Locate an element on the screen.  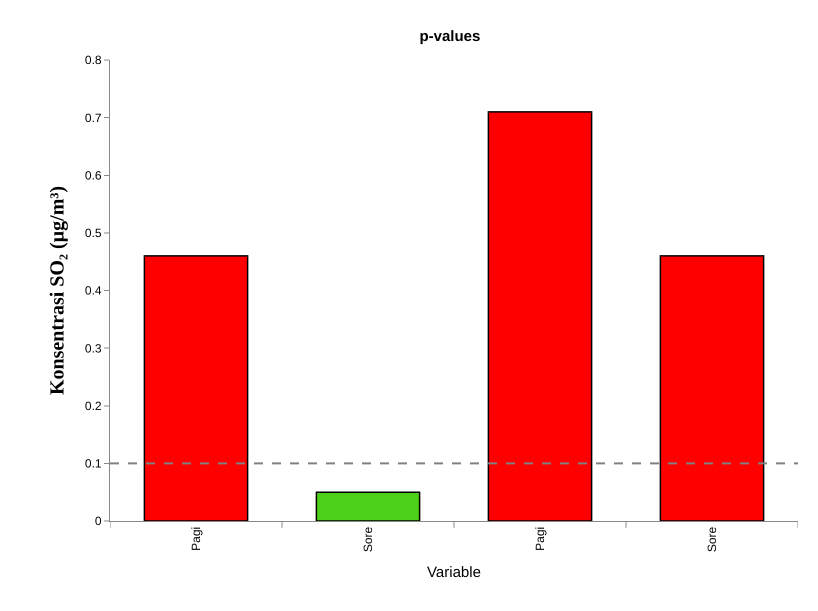
y-tick-label: 0 is located at coordinates (98, 521).